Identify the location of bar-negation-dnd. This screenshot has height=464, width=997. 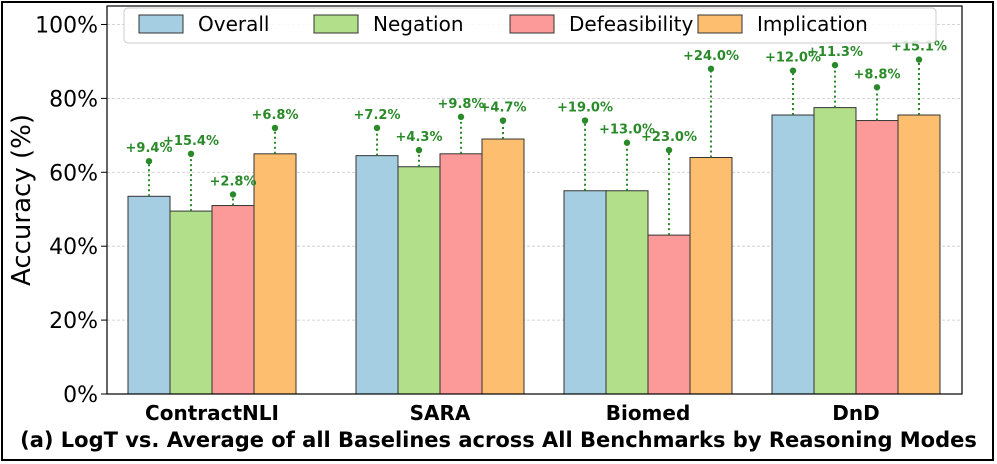
(835, 251).